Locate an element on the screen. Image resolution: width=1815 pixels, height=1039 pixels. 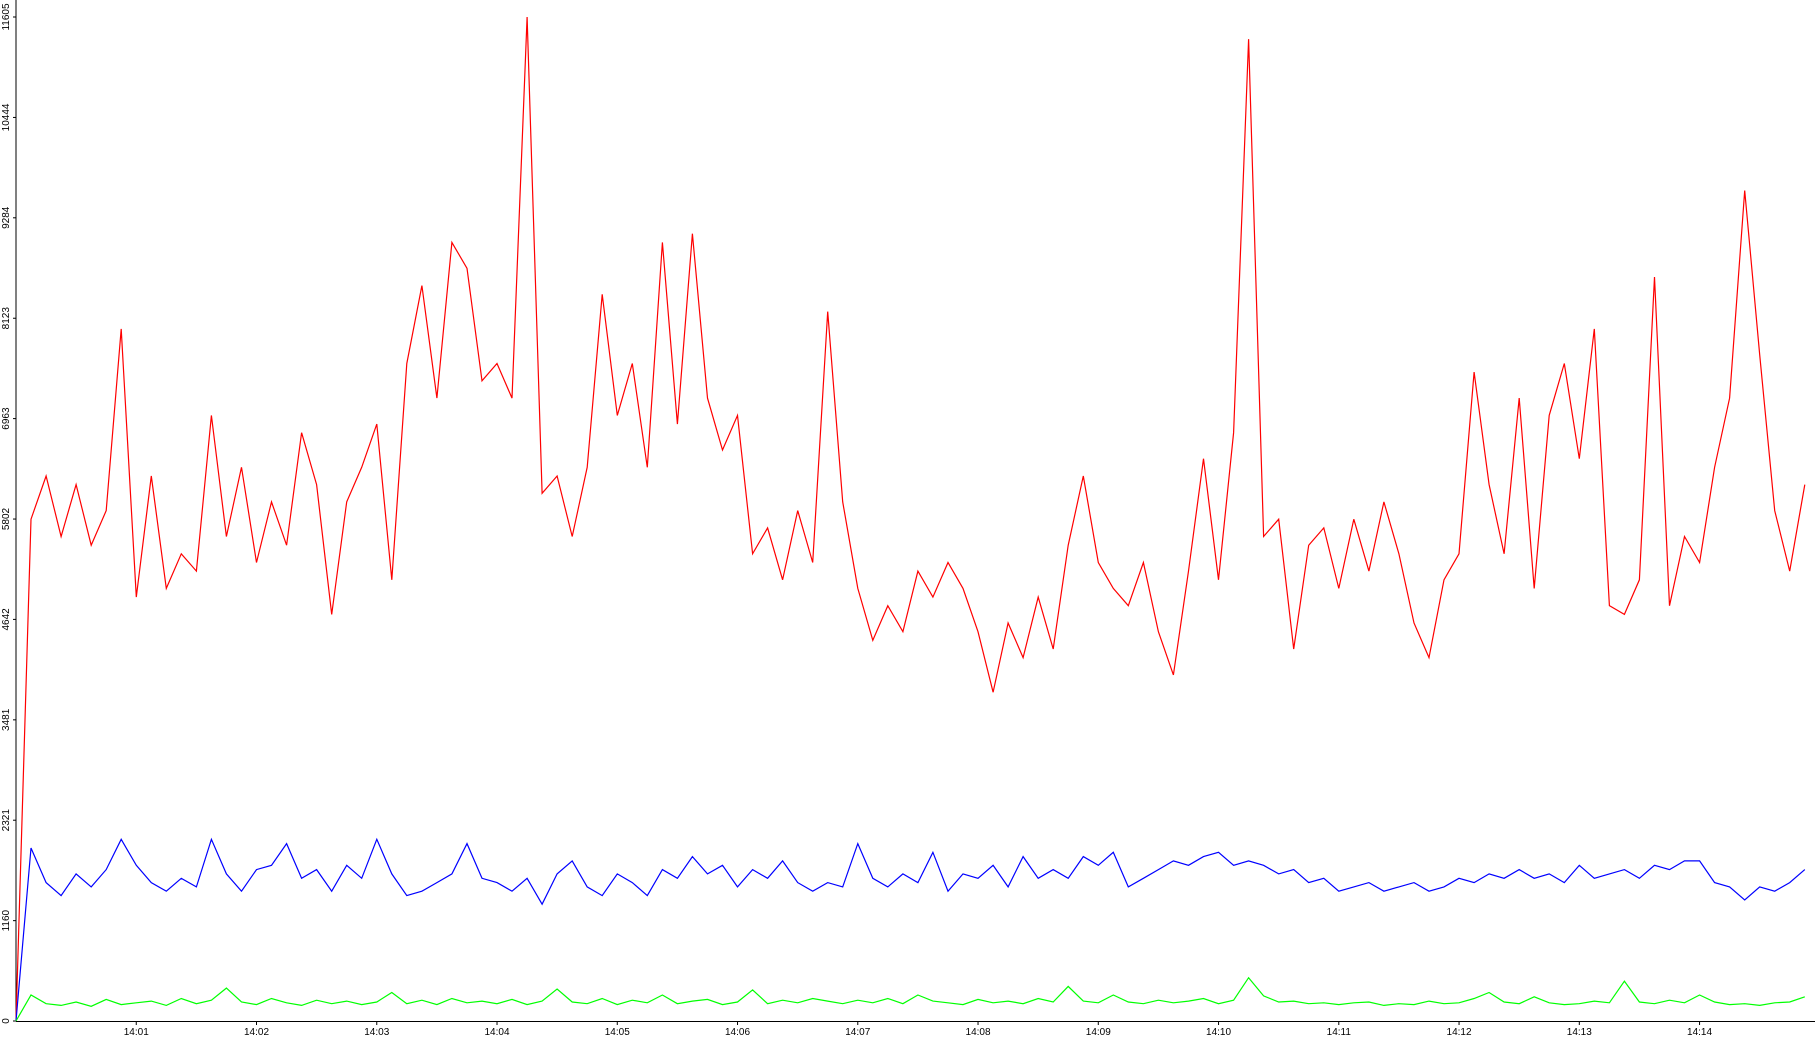
y-tick-label: 4642 is located at coordinates (6, 619).